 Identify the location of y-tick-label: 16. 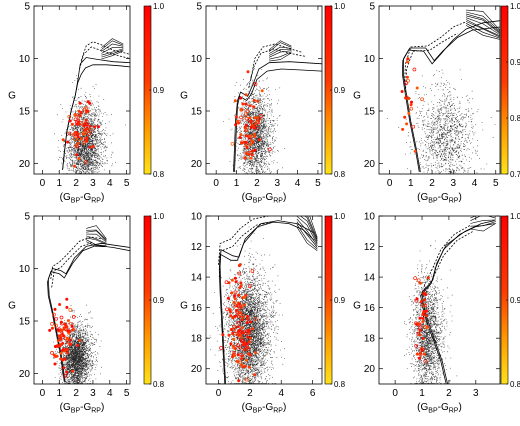
(370, 308).